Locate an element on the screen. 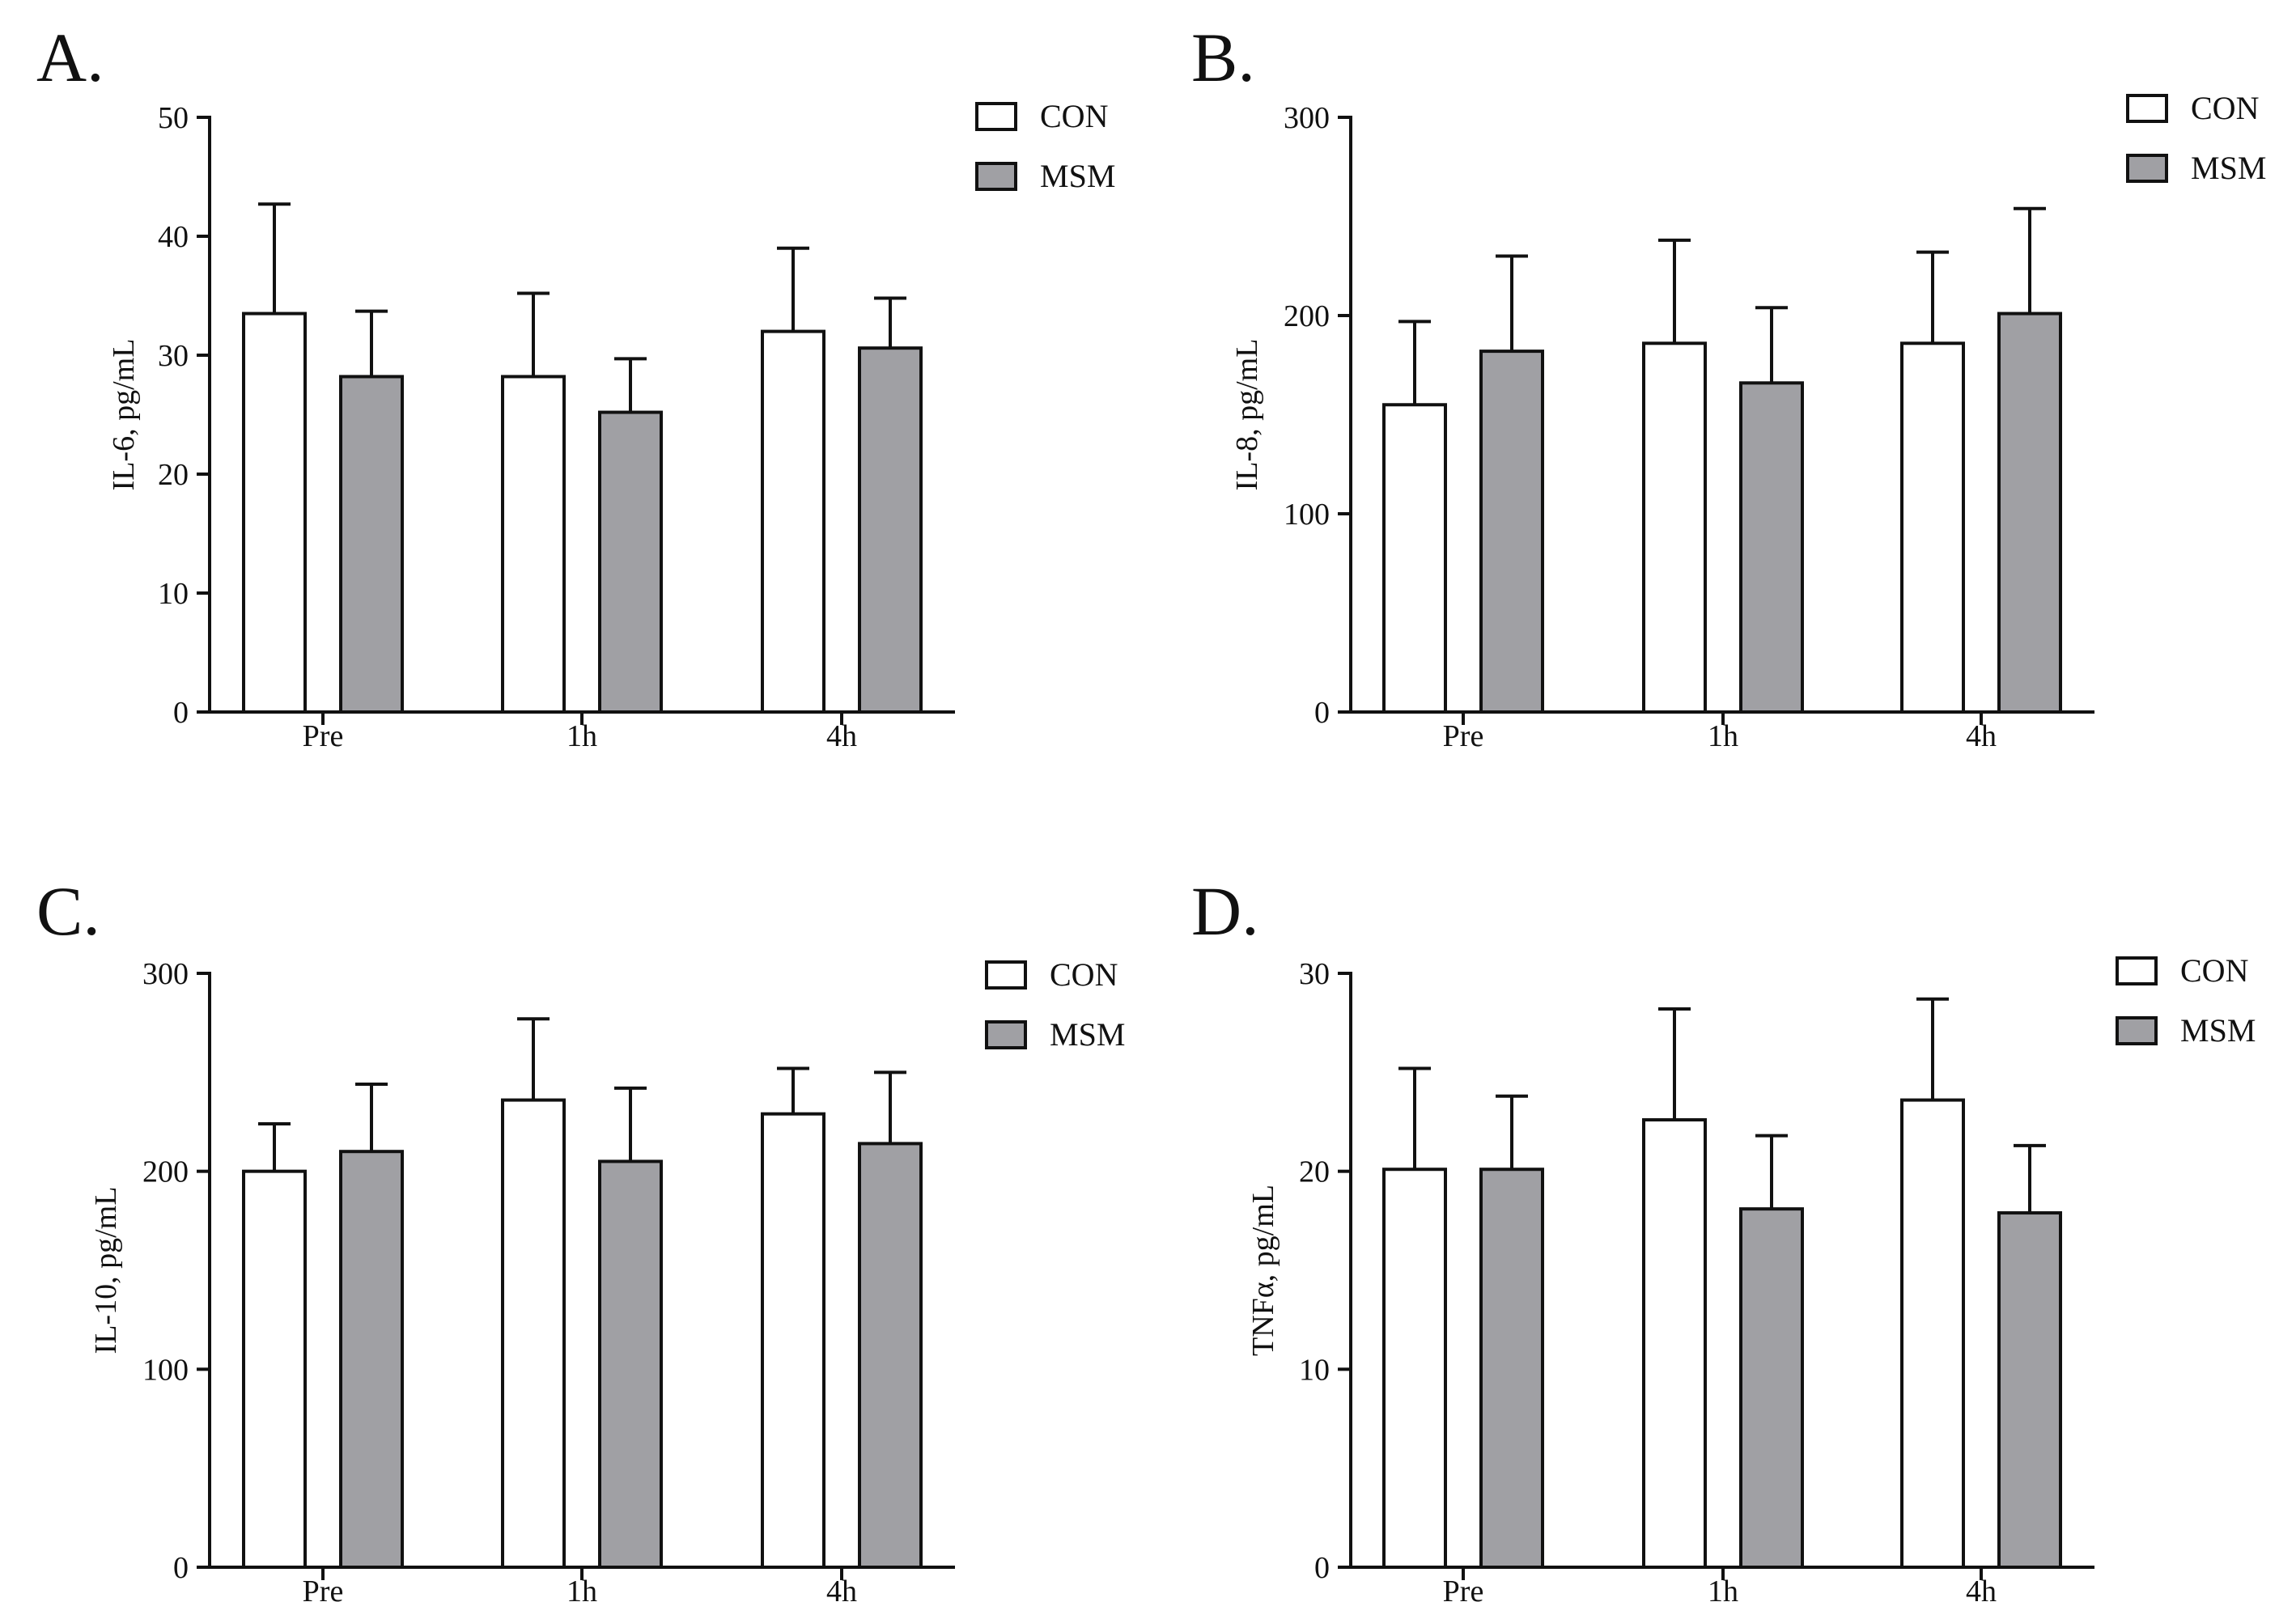 The width and height of the screenshot is (2296, 1619). y-axis-title: IL-6, pg/mL is located at coordinates (124, 415).